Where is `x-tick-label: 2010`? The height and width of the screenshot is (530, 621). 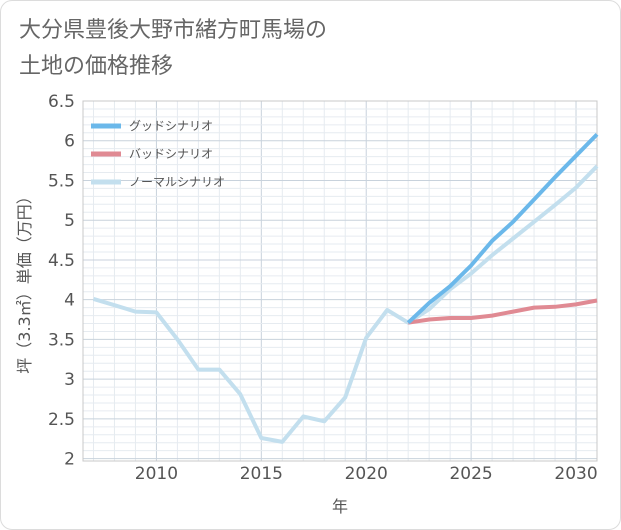 x-tick-label: 2010 is located at coordinates (156, 474).